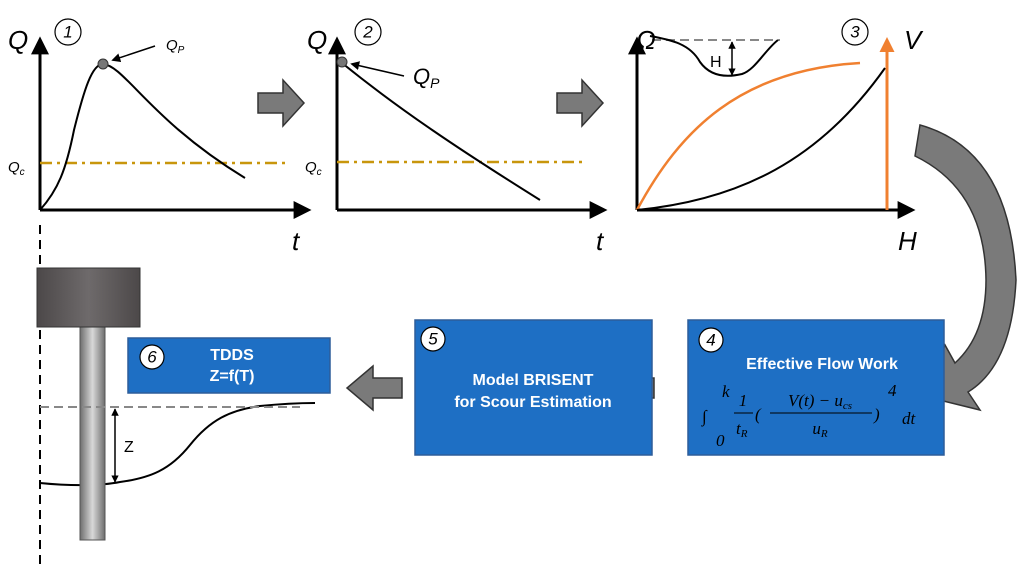 Image resolution: width=1019 pixels, height=566 pixels. I want to click on numerator: V(t) − ucs, so click(820, 401).